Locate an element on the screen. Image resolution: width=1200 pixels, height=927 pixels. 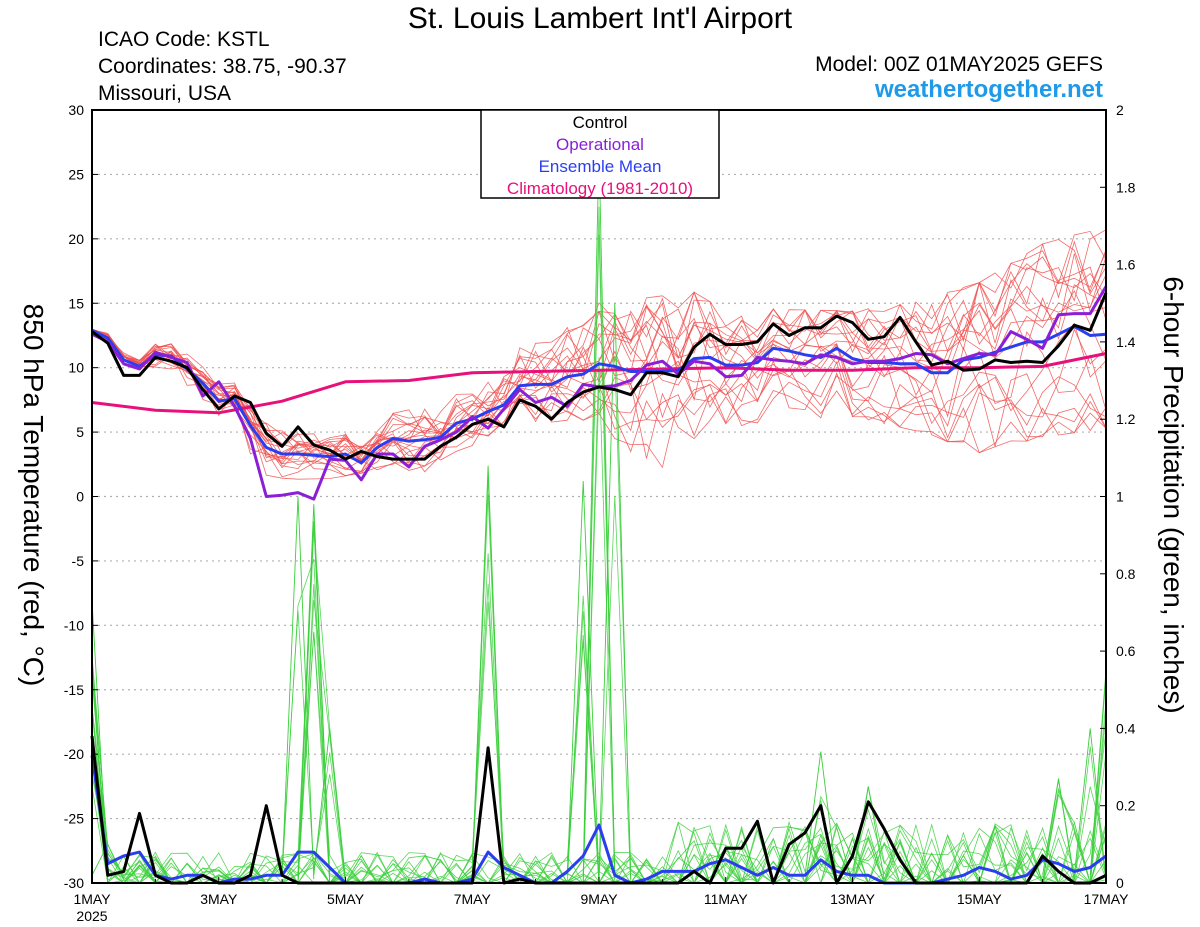
x-tick-label: 11MAY is located at coordinates (726, 899).